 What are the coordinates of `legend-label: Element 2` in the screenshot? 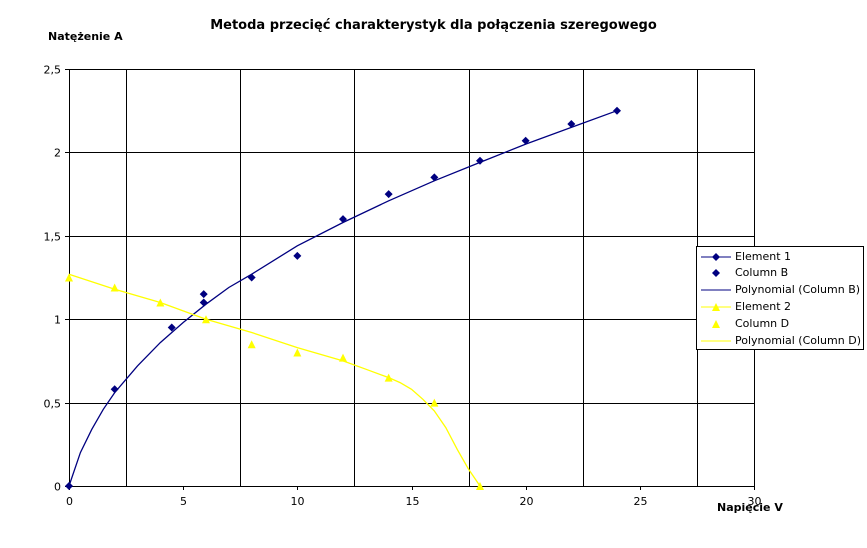 It's located at (763, 306).